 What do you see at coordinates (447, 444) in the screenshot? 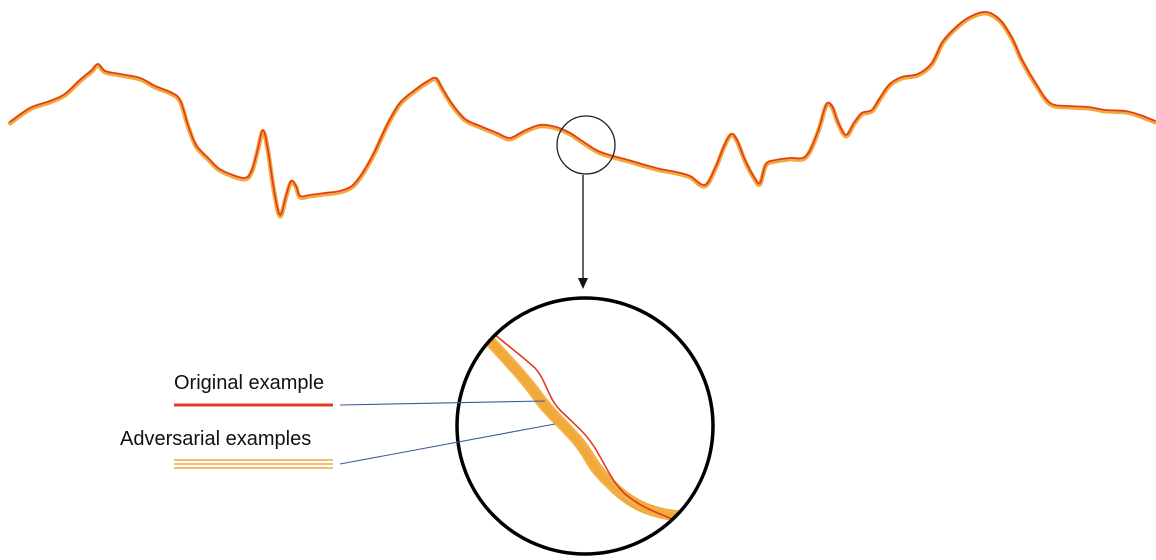
I see `pointer-adversarial` at bounding box center [447, 444].